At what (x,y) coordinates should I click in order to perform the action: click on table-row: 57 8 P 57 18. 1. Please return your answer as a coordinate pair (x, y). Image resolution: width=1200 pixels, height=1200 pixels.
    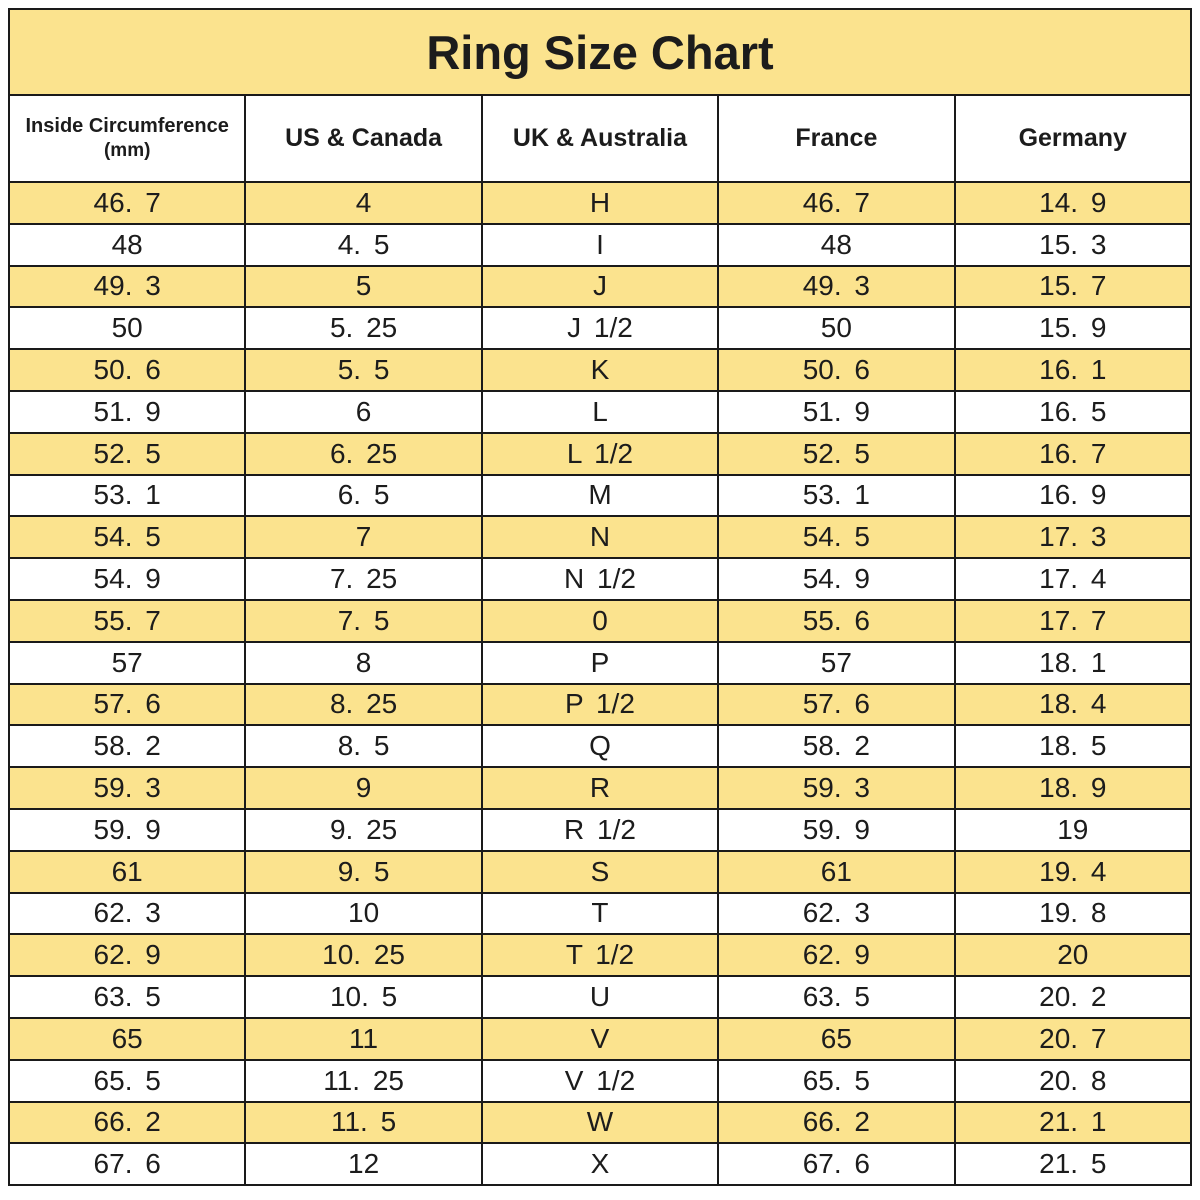
    Looking at the image, I should click on (600, 662).